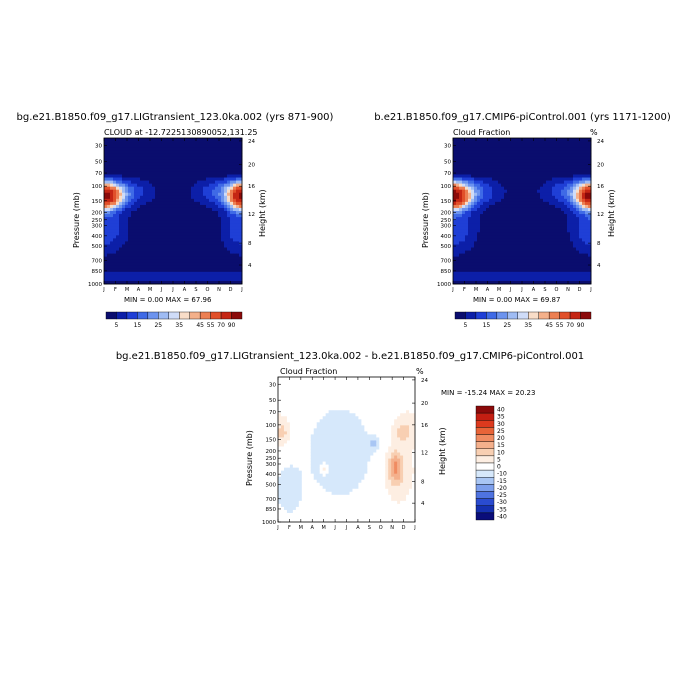 Image resolution: width=700 pixels, height=700 pixels. What do you see at coordinates (98, 146) in the screenshot?
I see `y-tick-label: 30` at bounding box center [98, 146].